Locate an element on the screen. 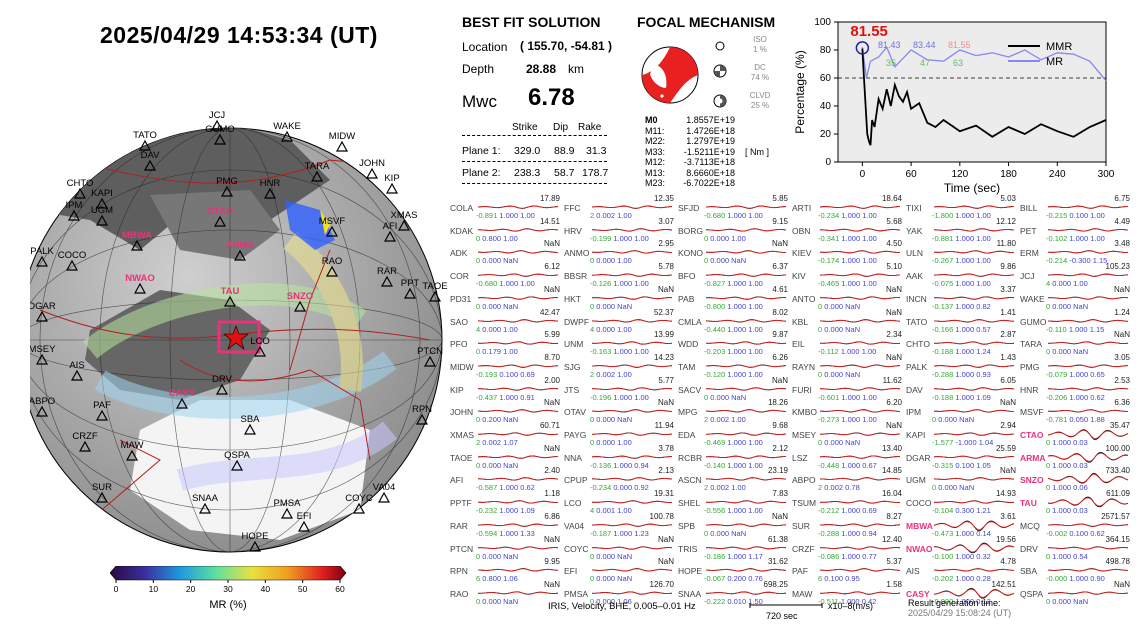  waveform-palk: PALK 1.43 -0.288 1.000 0.93 is located at coordinates (961, 366).